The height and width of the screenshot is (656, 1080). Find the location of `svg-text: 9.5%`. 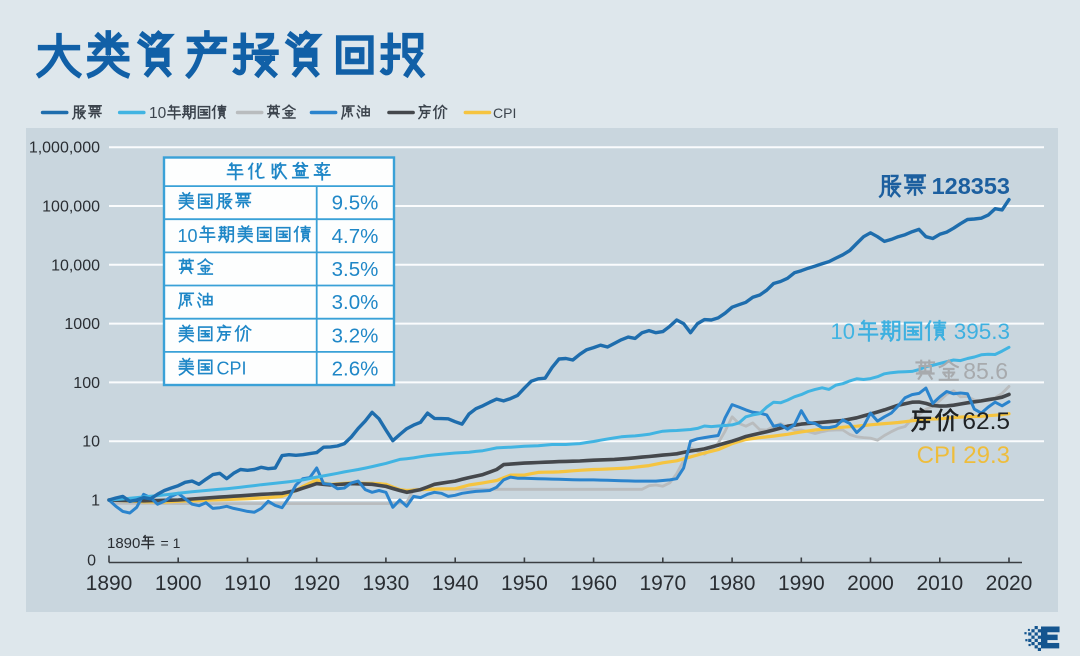

svg-text: 9.5% is located at coordinates (355, 203).